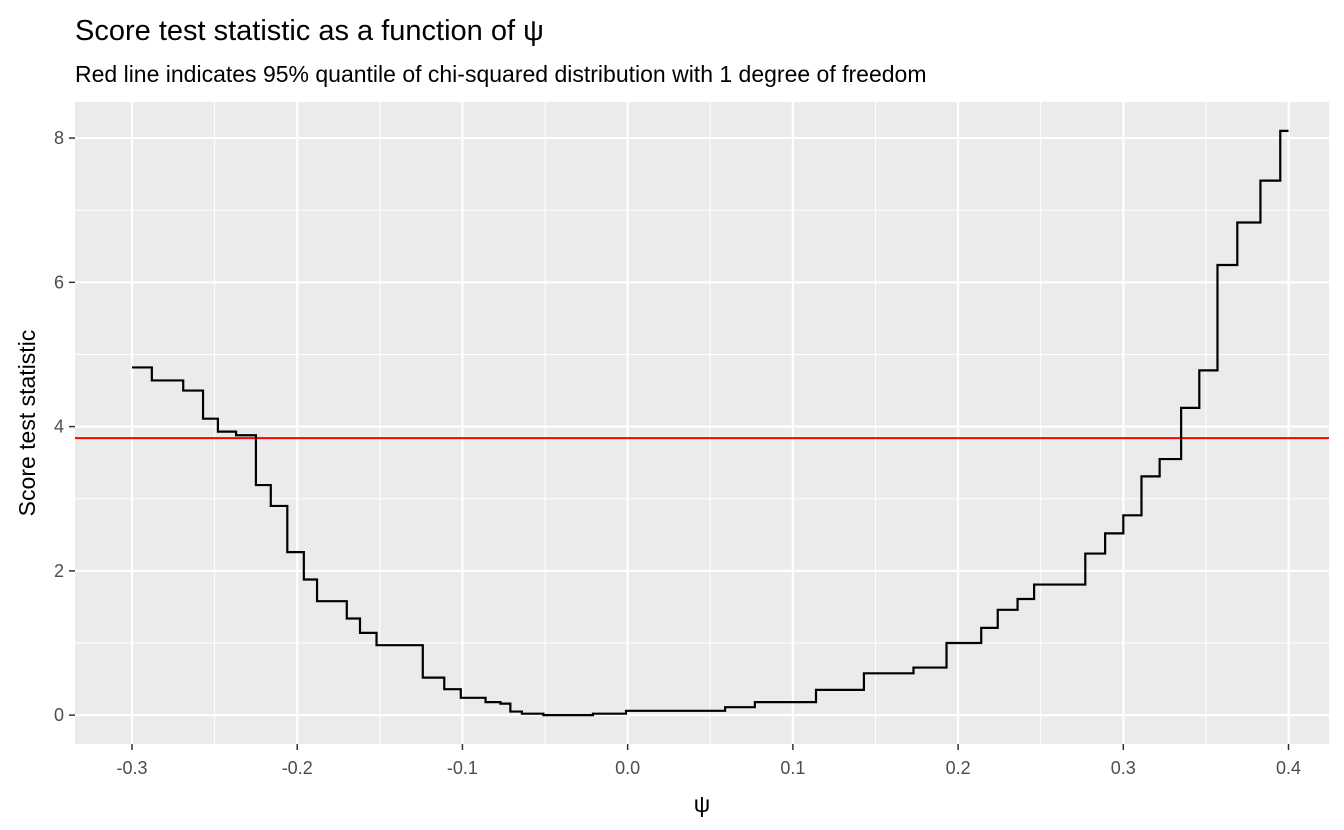 The width and height of the screenshot is (1344, 830). I want to click on y-tick-label: 4, so click(59, 427).